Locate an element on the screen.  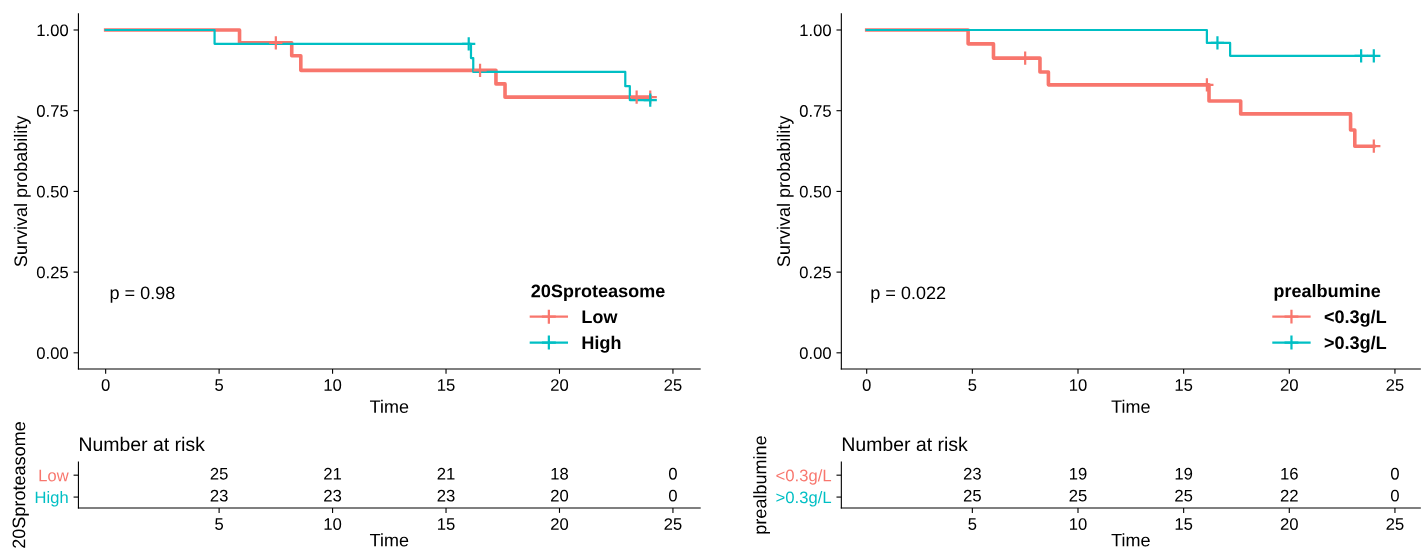
legend-label: >0.3g/L is located at coordinates (1355, 344).